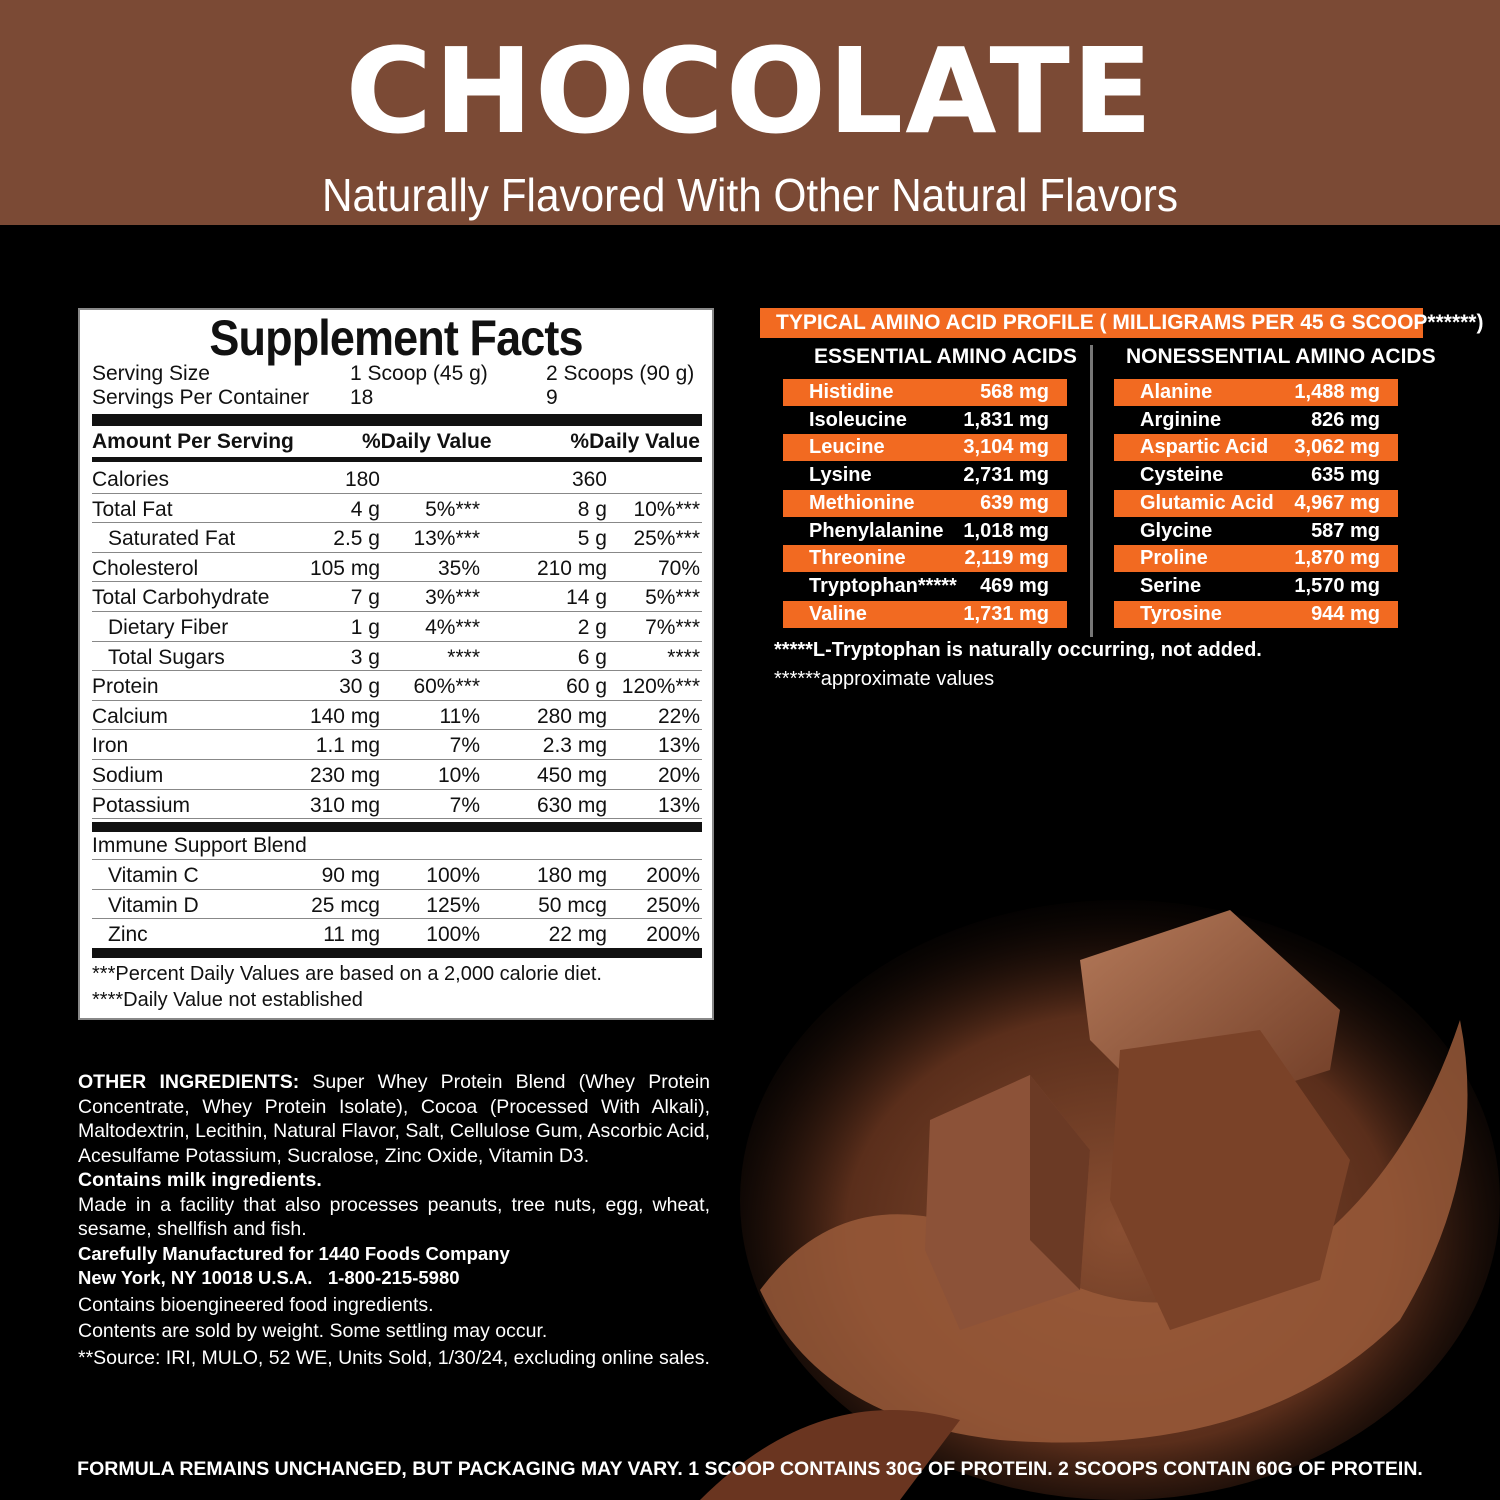 This screenshot has height=1500, width=1500. I want to click on amino-row: Leucine 3,104 mg, so click(925, 448).